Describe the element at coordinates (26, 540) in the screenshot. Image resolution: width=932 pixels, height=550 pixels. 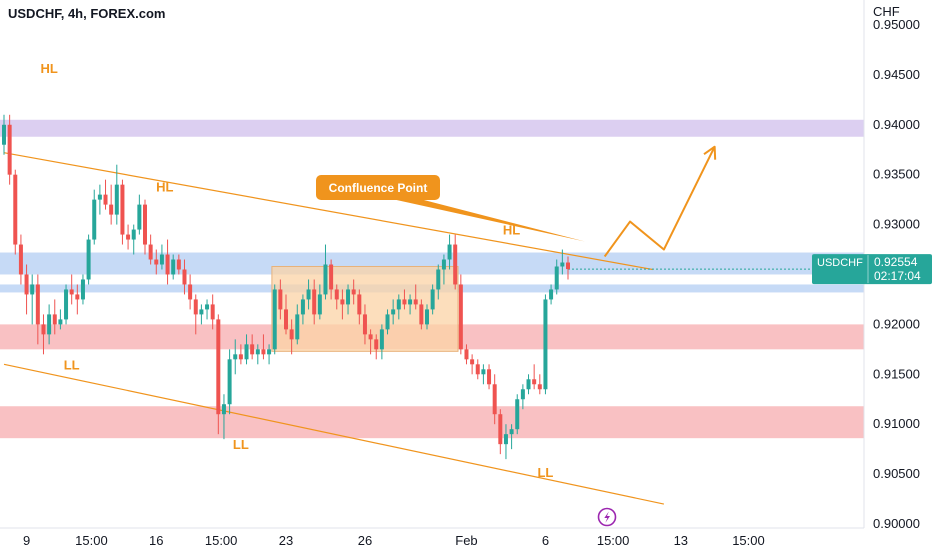
I see `time-tick-label: 9` at that location.